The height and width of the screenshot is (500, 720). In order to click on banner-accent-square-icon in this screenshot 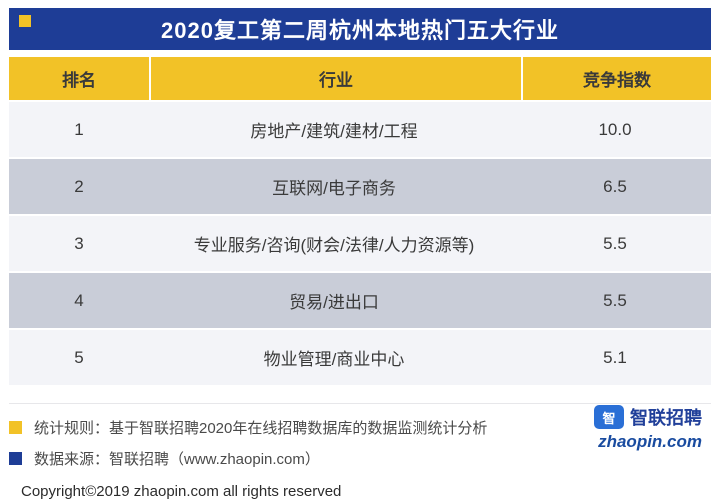, I will do `click(25, 21)`.